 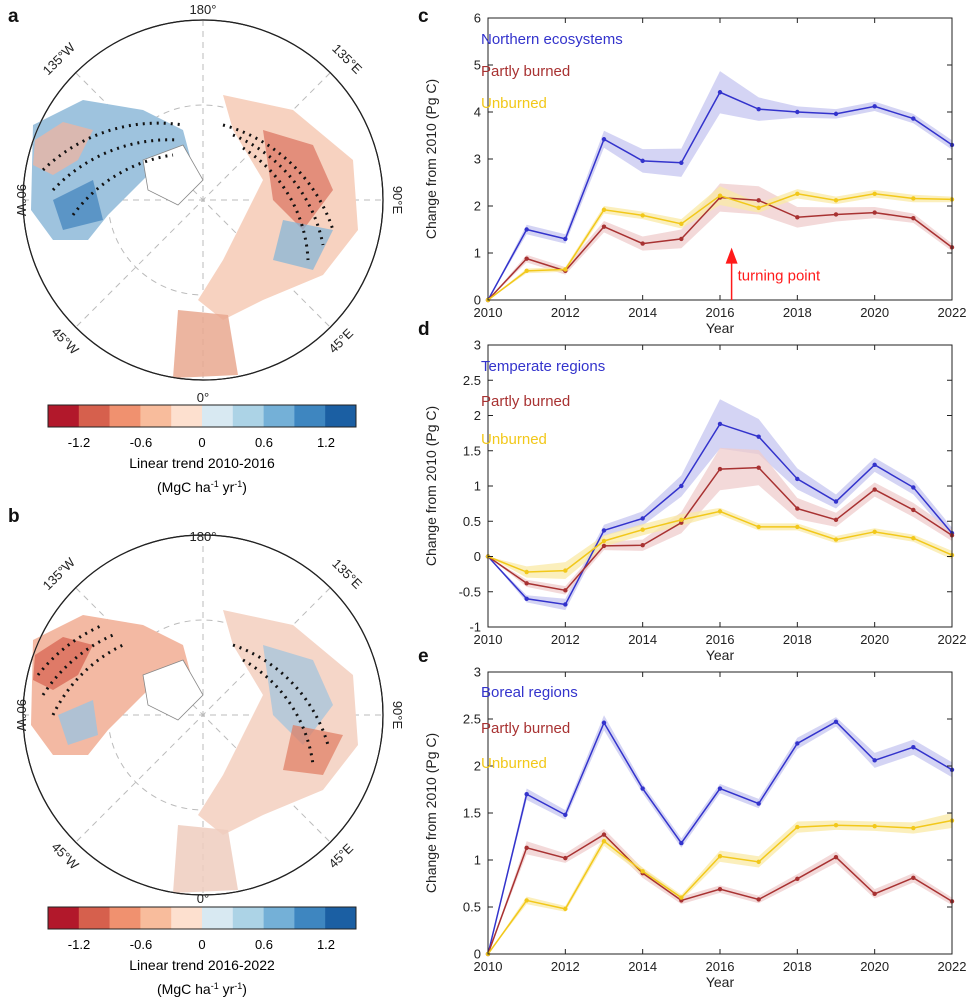 I want to click on map-b-label-lr: 45°E, so click(x=340, y=855).